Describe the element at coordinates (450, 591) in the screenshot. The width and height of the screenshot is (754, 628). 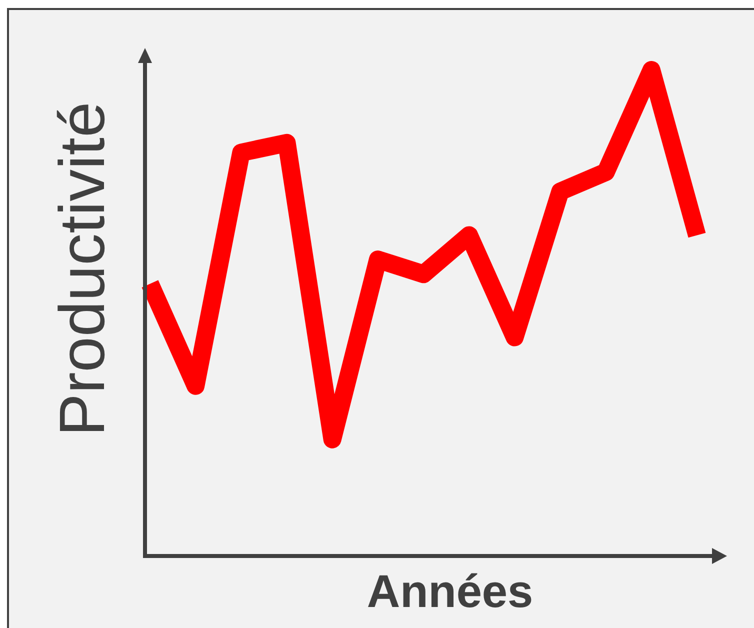
I see `x-axis-title: Années` at that location.